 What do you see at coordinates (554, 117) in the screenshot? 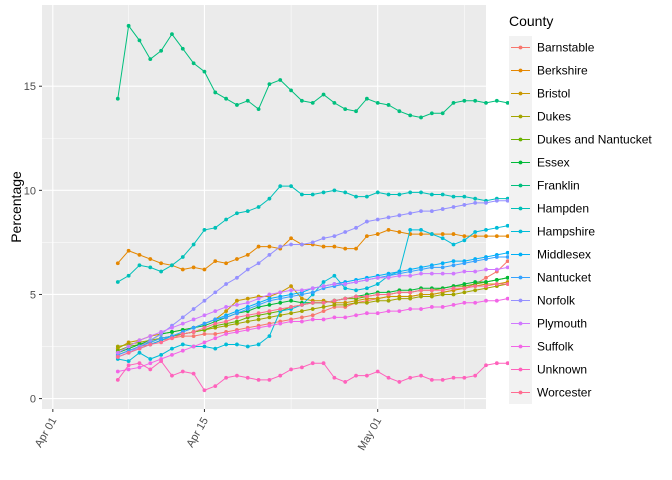
I see `legend-label: Dukes` at bounding box center [554, 117].